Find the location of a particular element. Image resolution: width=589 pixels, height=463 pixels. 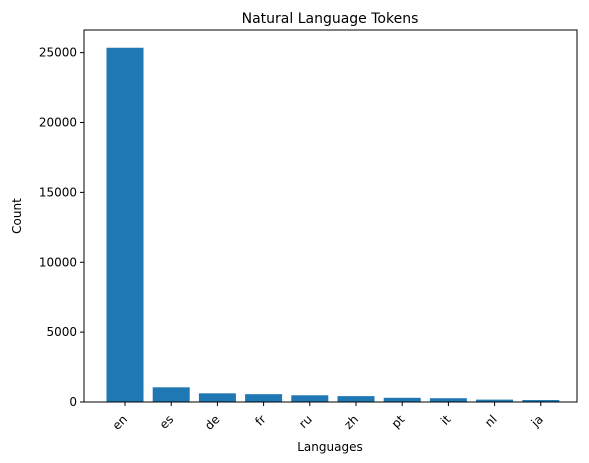

bar-fr is located at coordinates (264, 398).